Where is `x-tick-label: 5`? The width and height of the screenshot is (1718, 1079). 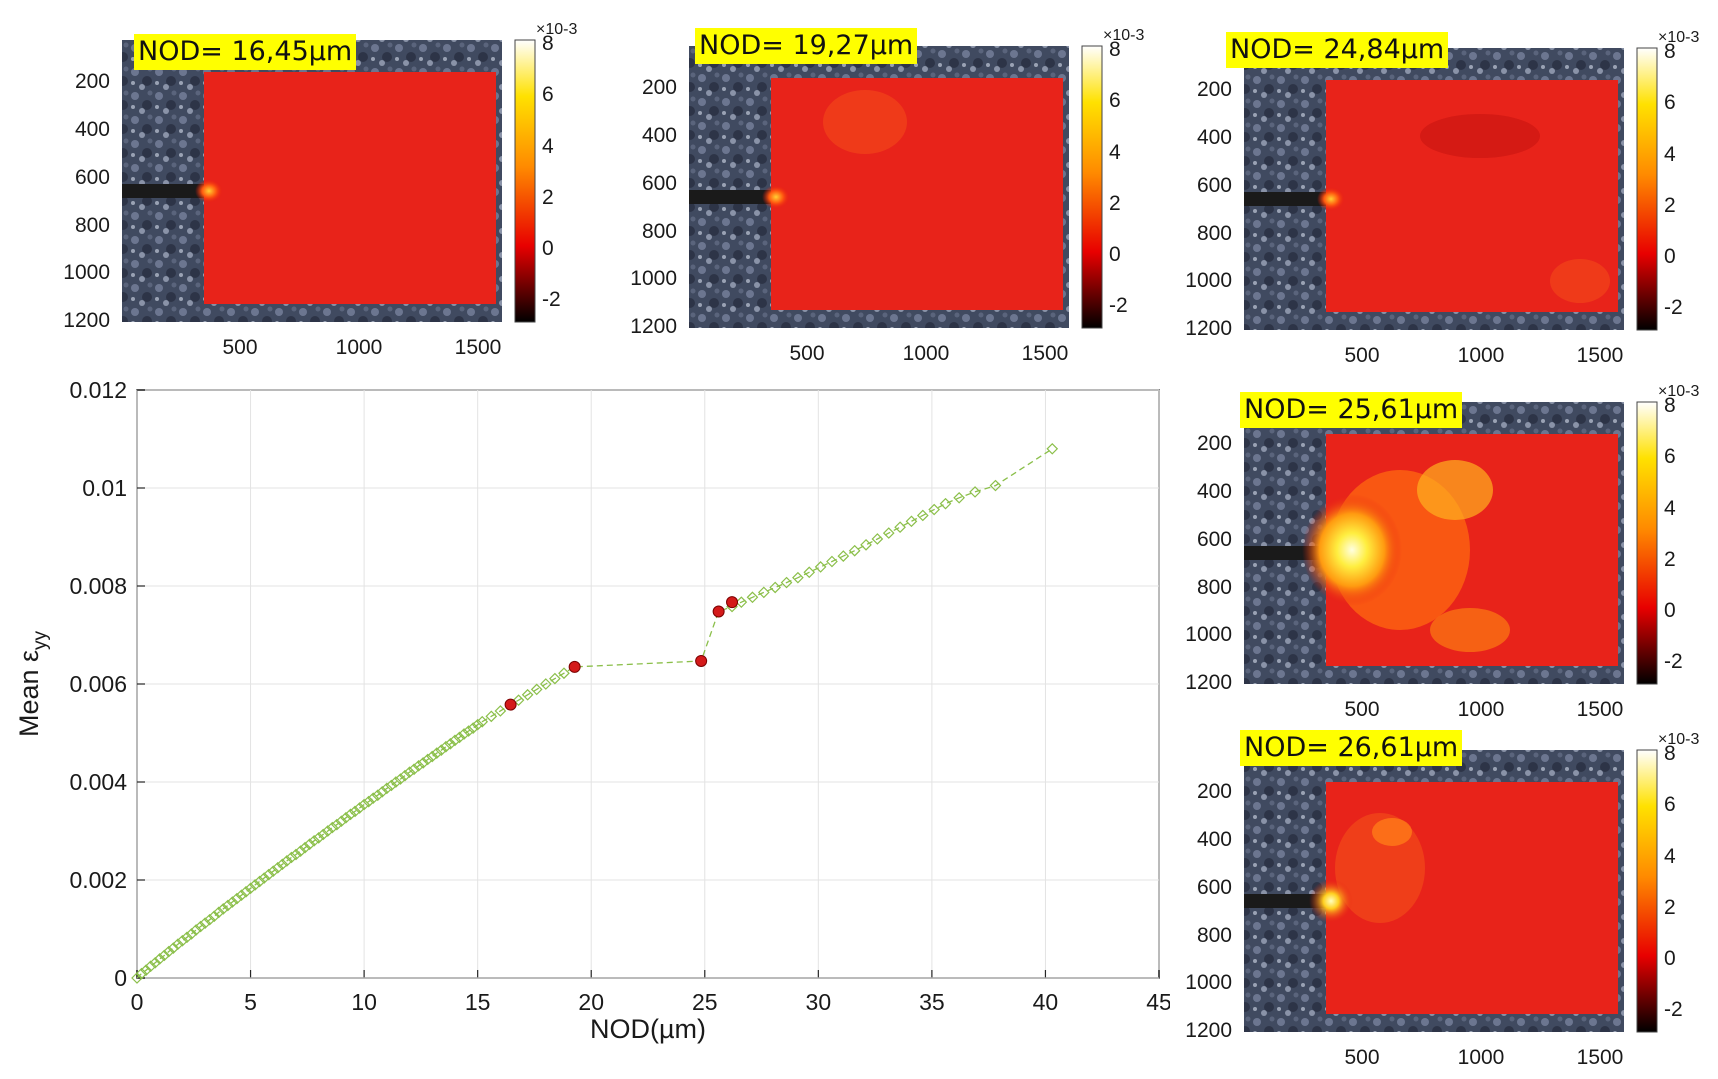
x-tick-label: 5 is located at coordinates (250, 1002).